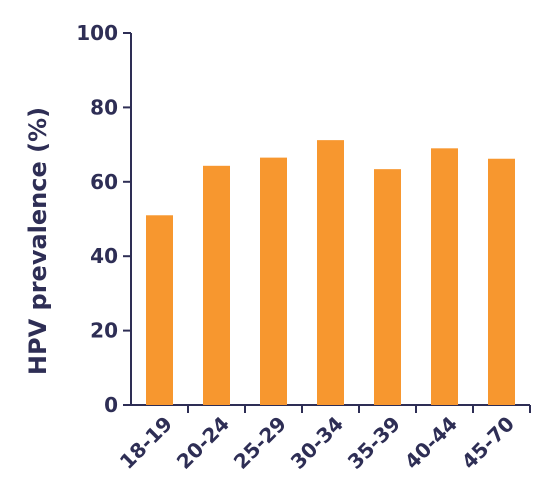 This screenshot has width=537, height=485. What do you see at coordinates (146, 443) in the screenshot?
I see `x-tick-label: 18-19` at bounding box center [146, 443].